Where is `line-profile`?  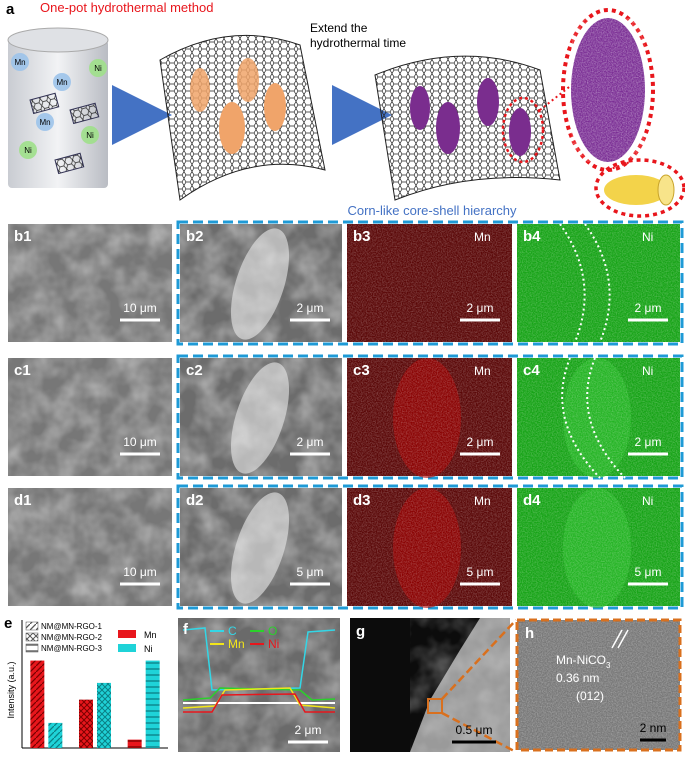
line-profile is located at coordinates (259, 698).